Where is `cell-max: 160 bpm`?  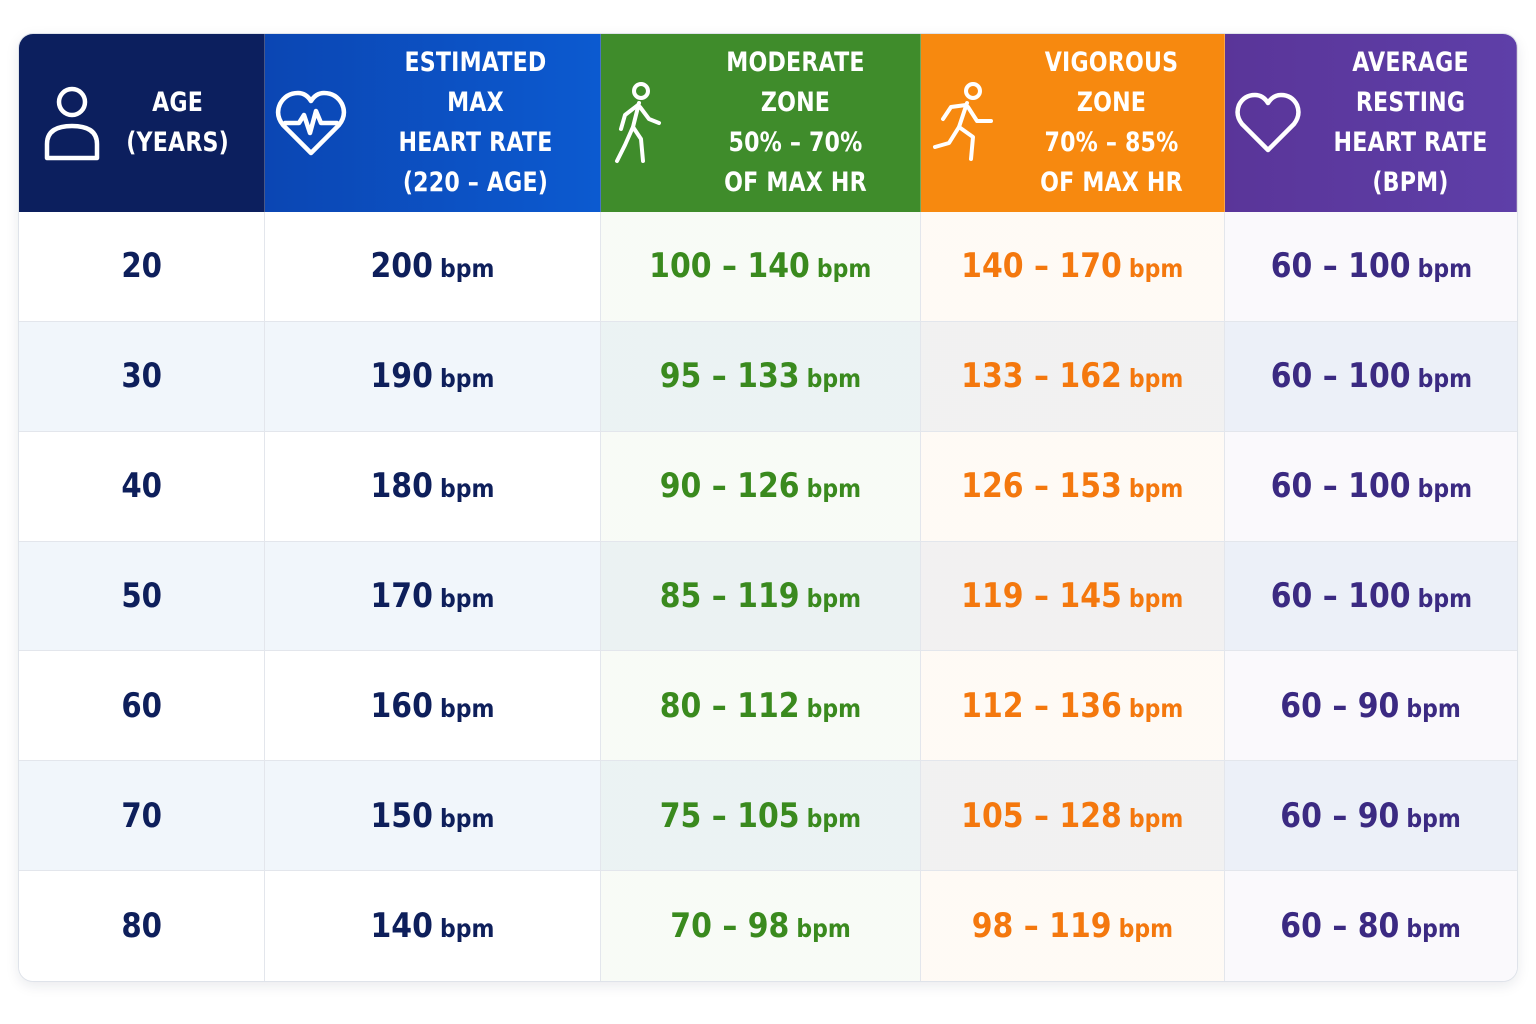 cell-max: 160 bpm is located at coordinates (433, 706).